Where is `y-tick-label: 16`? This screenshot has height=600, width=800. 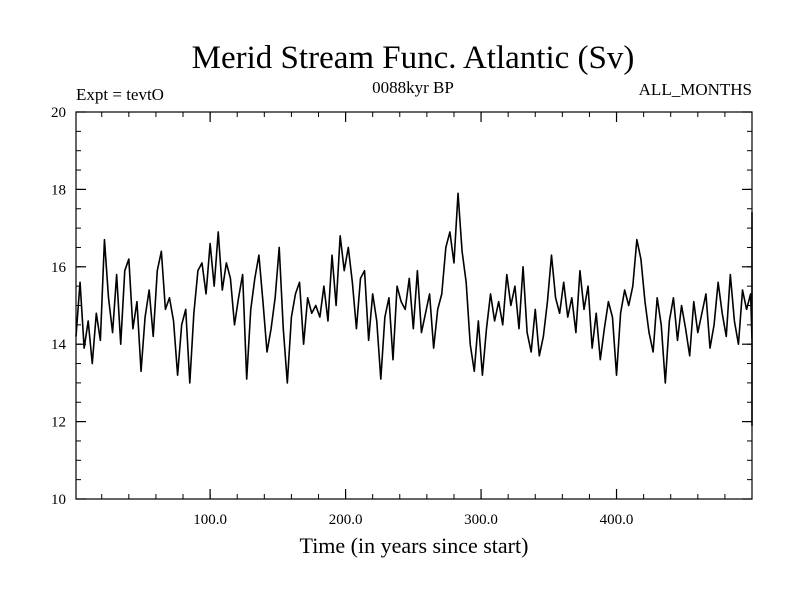
y-tick-label: 16 is located at coordinates (59, 268).